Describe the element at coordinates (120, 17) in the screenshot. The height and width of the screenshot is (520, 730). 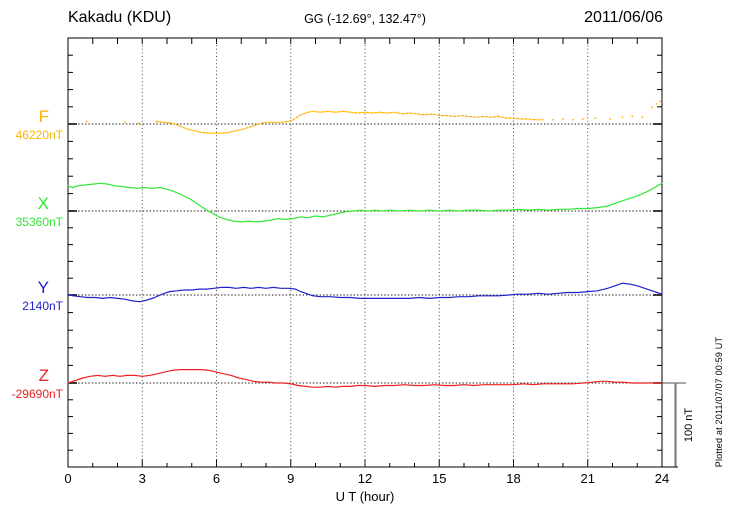
I see `station-title: Kakadu (KDU)` at that location.